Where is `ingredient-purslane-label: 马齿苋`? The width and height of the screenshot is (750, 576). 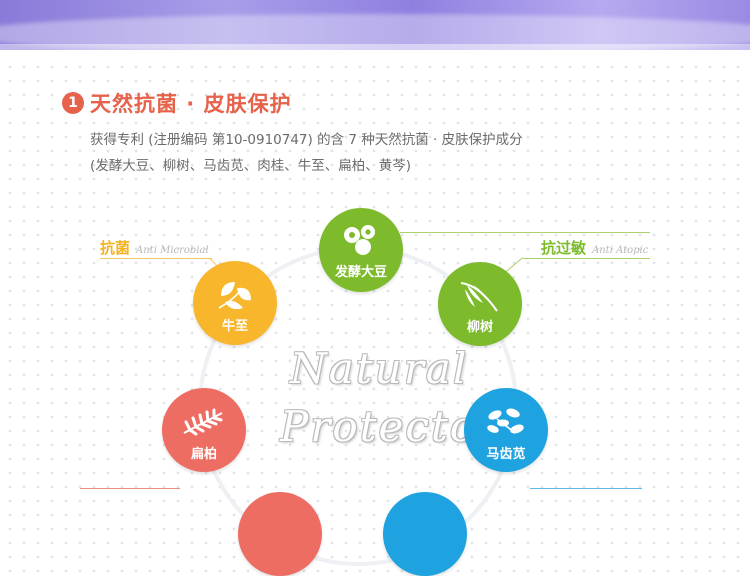
ingredient-purslane-label: 马齿苋 is located at coordinates (506, 454).